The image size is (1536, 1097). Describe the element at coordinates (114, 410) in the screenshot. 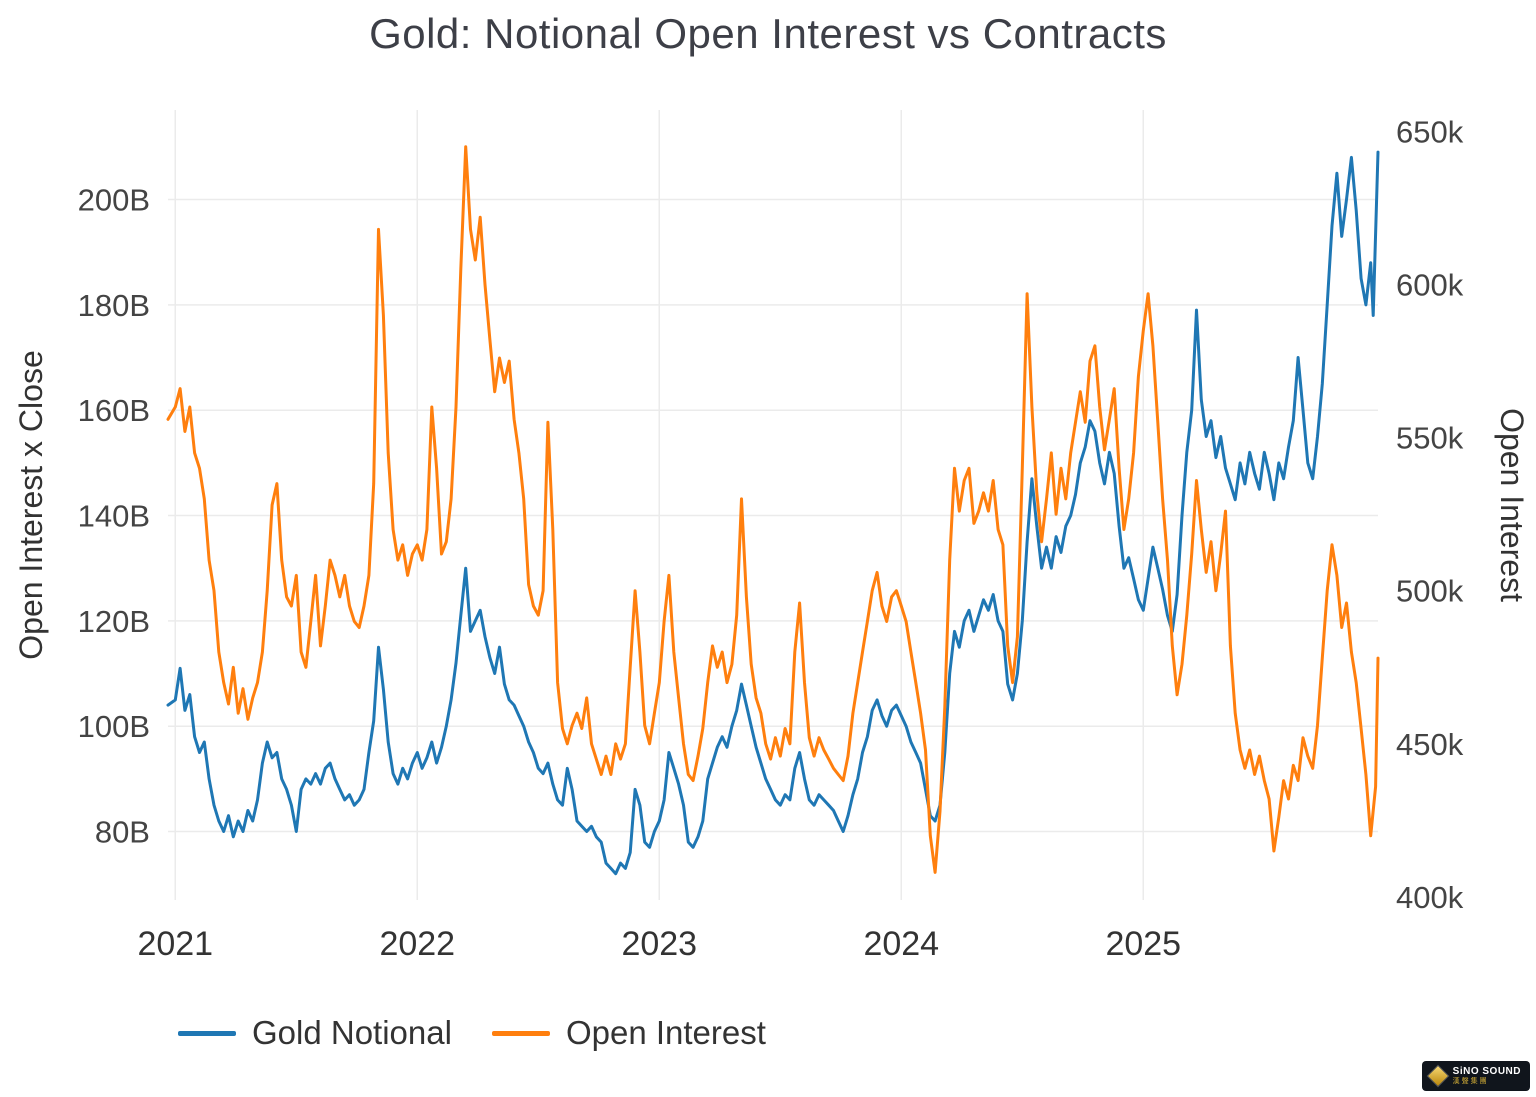

I see `y-left-tick-label: 160B` at that location.